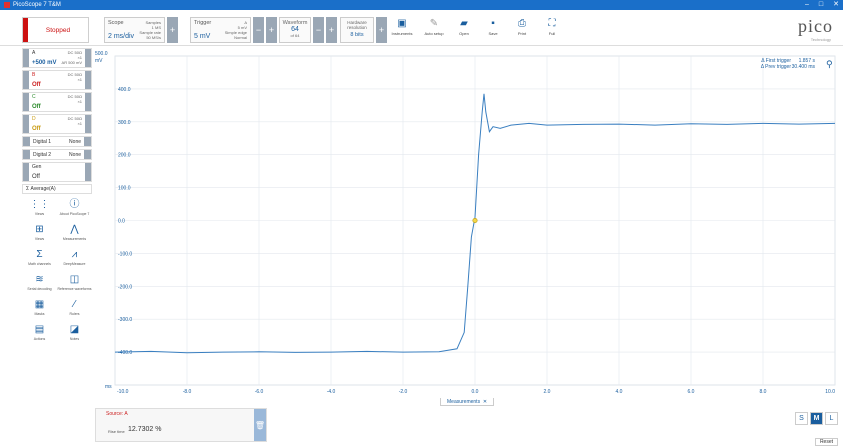 Image resolution: width=843 pixels, height=446 pixels. I want to click on x-tick-label: -8.0, so click(187, 392).